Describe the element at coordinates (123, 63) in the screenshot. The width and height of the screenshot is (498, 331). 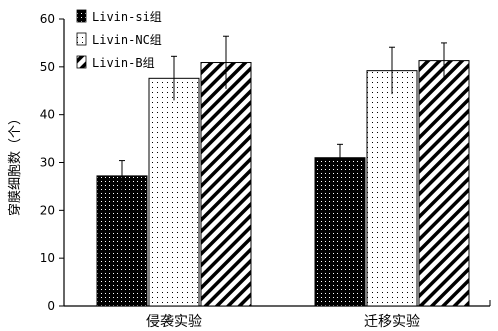
I see `legend-label-livin-b: Livin-B组` at that location.